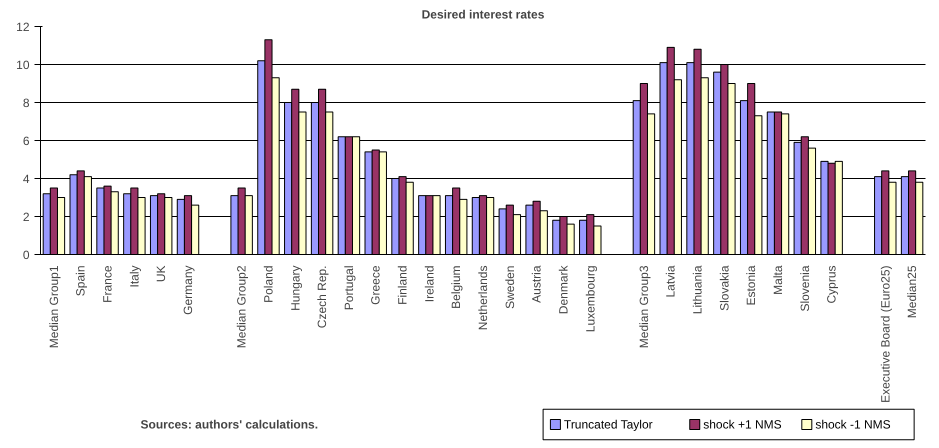  Describe the element at coordinates (778, 280) in the screenshot. I see `x-tick-label: Malta` at that location.